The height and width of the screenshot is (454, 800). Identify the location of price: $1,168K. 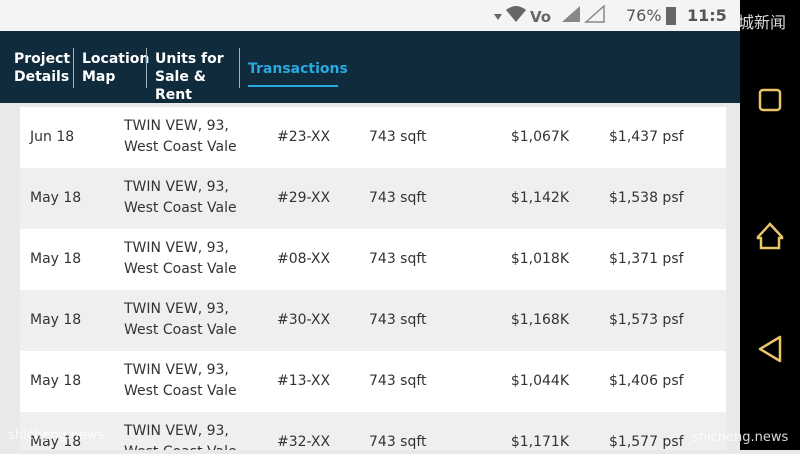
(539, 320).